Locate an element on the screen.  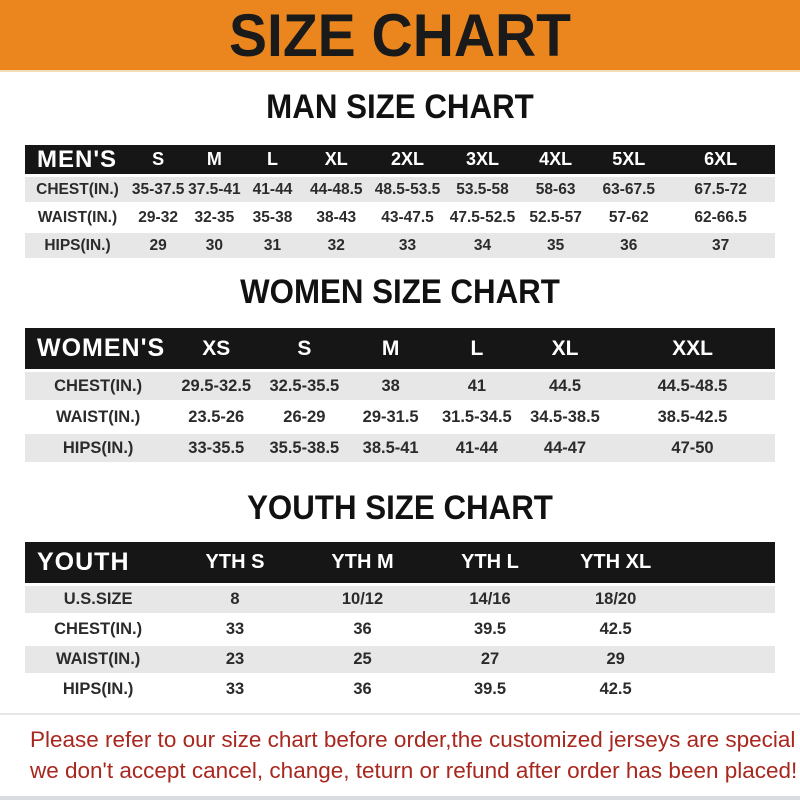
value-cell: 31 is located at coordinates (272, 245).